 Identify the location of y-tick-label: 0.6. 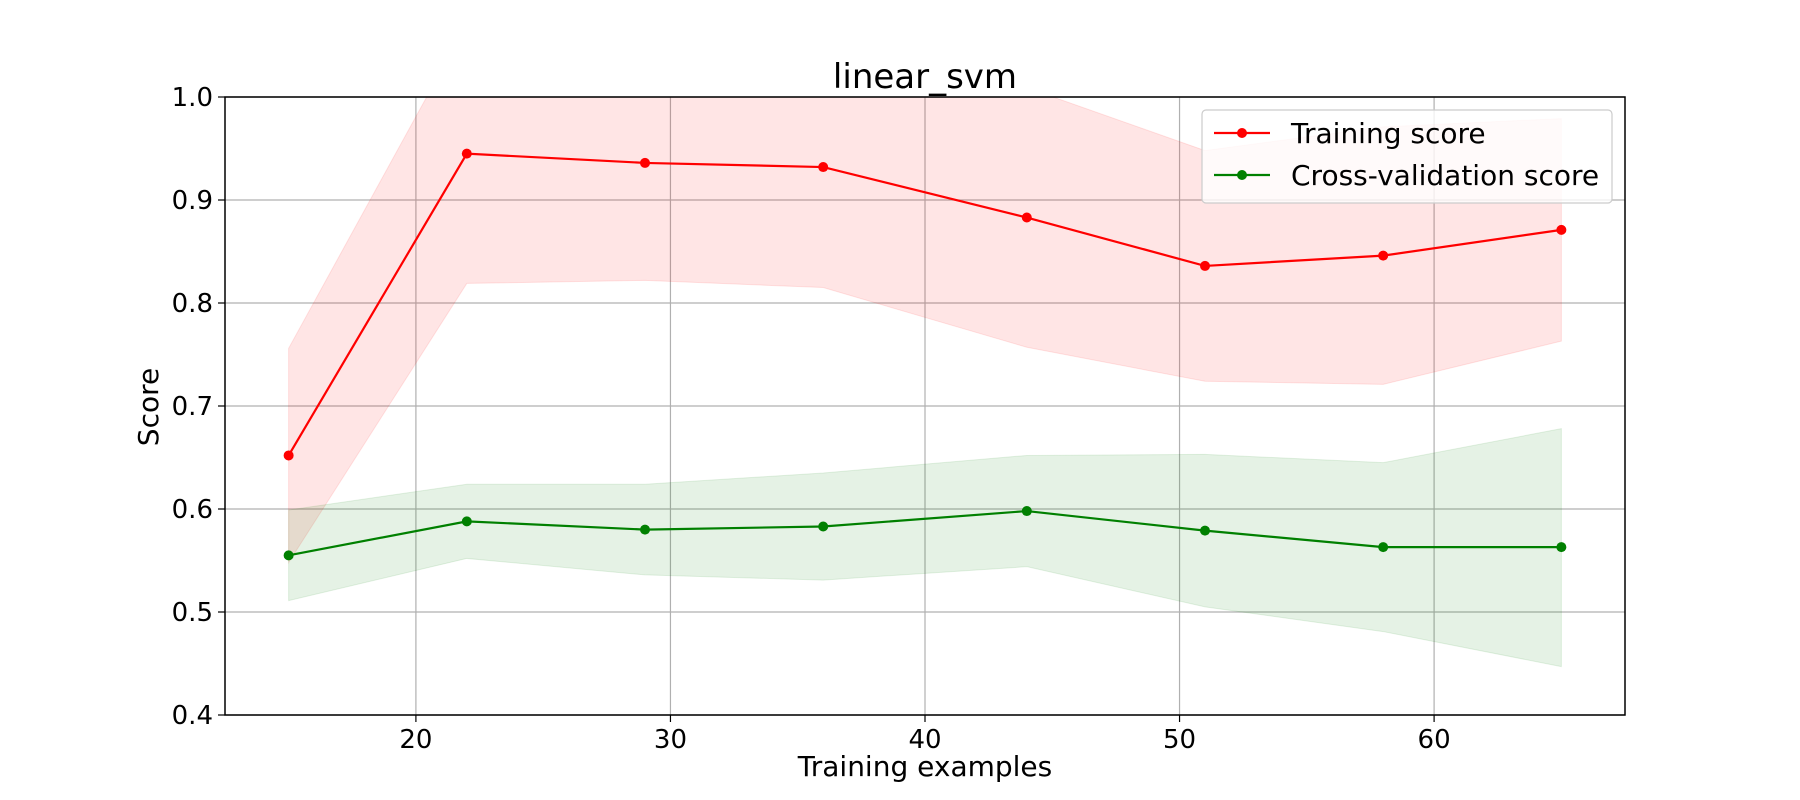
(192, 510).